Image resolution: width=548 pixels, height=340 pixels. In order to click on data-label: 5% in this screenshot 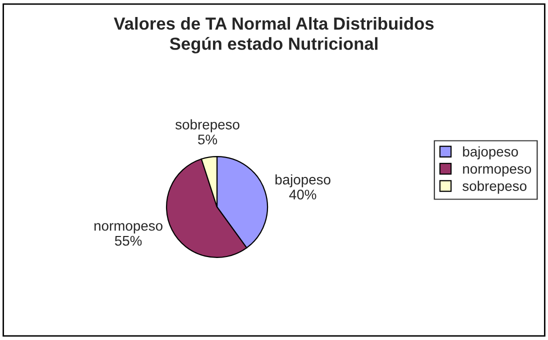, I will do `click(208, 139)`.